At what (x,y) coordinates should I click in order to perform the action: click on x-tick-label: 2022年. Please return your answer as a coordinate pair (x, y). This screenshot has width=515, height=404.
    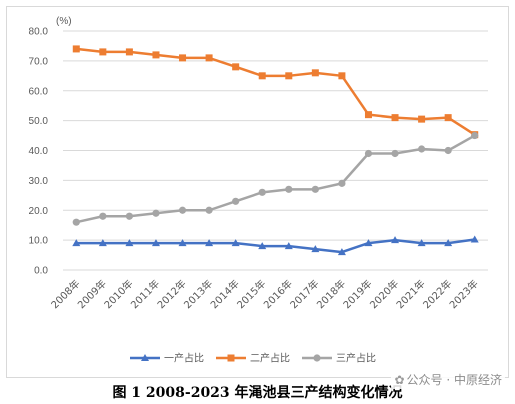
    Looking at the image, I should click on (437, 294).